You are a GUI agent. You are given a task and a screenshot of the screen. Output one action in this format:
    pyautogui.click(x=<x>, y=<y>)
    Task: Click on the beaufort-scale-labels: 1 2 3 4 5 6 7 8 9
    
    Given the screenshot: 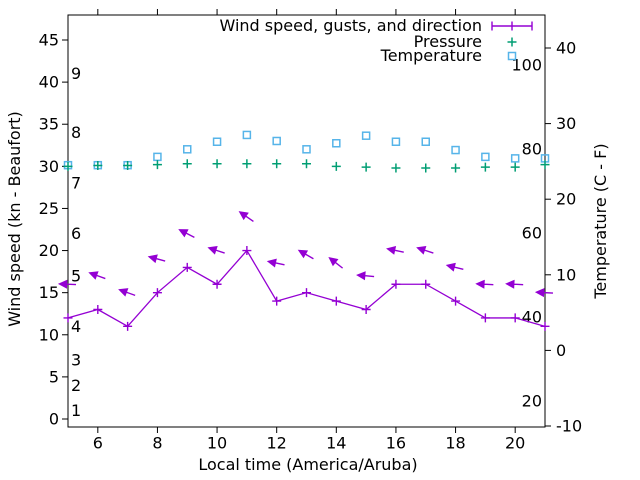 What is the action you would take?
    pyautogui.click(x=76, y=242)
    